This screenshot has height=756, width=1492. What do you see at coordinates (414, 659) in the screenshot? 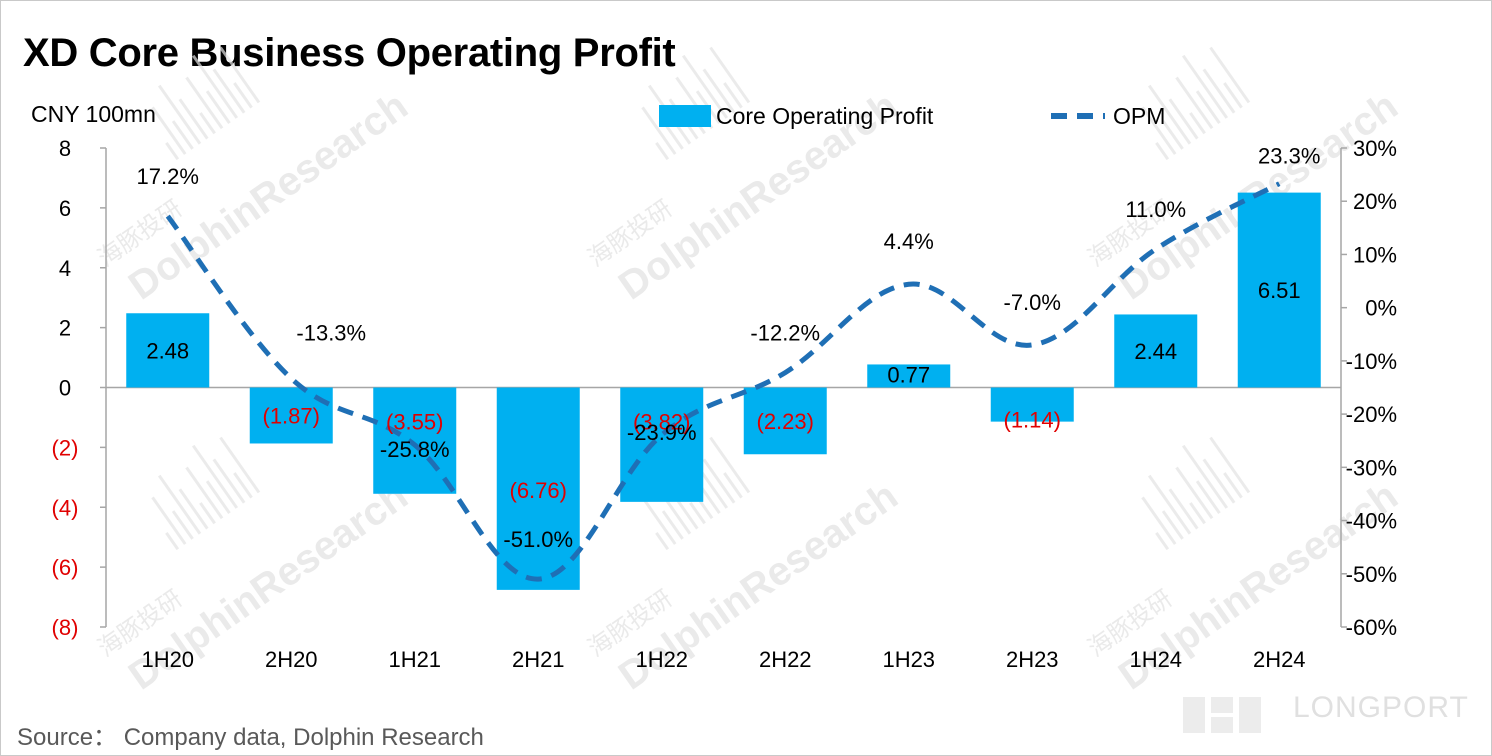
I see `x-axis-tick-label: 1H21` at bounding box center [414, 659].